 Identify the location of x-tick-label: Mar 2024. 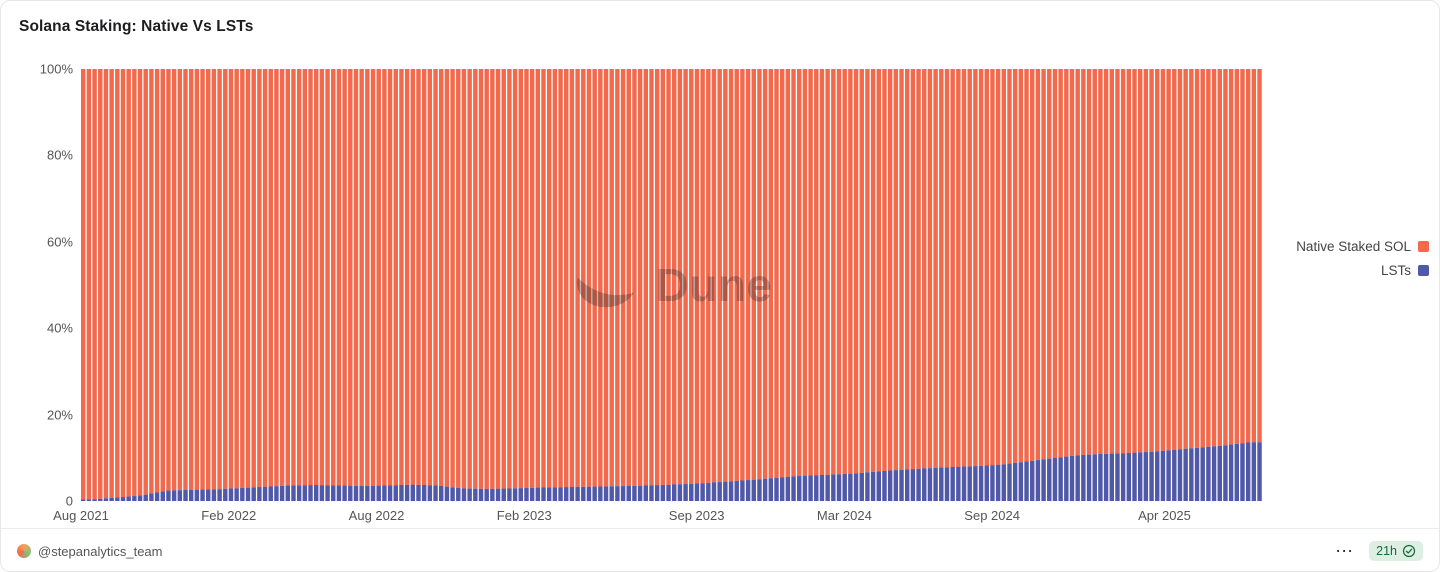
(844, 515).